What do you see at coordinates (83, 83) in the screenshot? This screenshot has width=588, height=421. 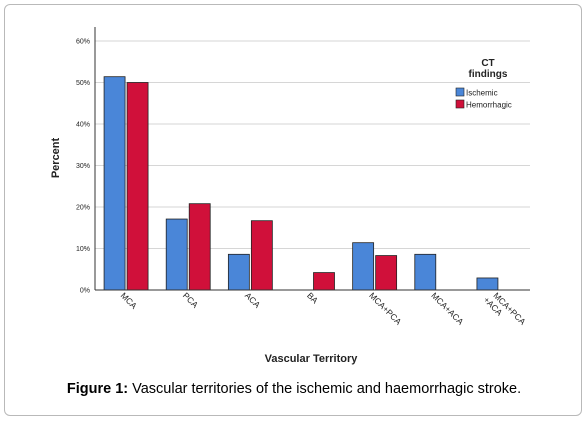 I see `y-tick-label: 50%` at bounding box center [83, 83].